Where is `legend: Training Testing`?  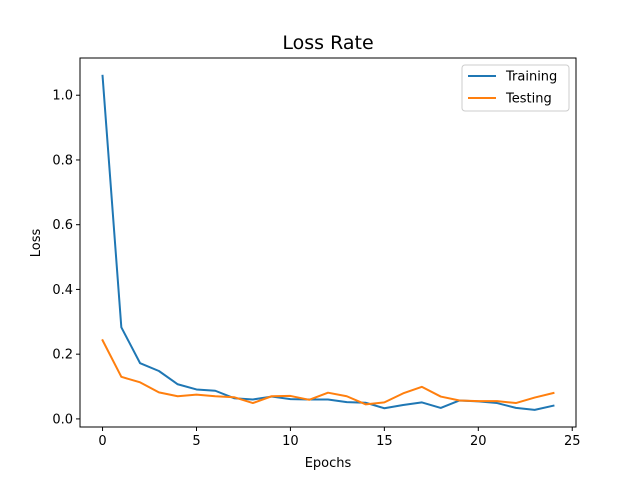 legend: Training Testing is located at coordinates (515, 88).